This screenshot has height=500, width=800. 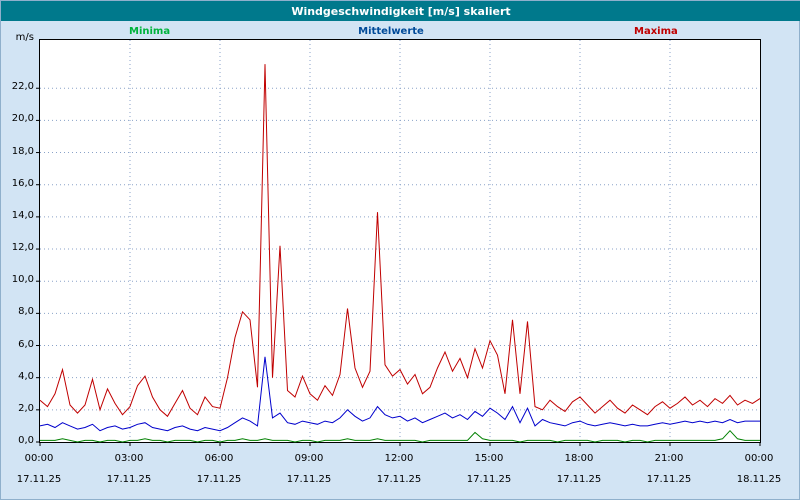 I want to click on y-tick-label: 8,0, so click(x=26, y=312).